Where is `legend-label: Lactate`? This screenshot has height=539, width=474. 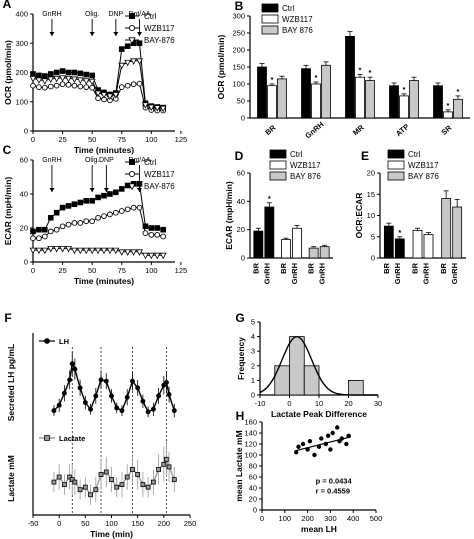
legend-label: Lactate is located at coordinates (72, 438).